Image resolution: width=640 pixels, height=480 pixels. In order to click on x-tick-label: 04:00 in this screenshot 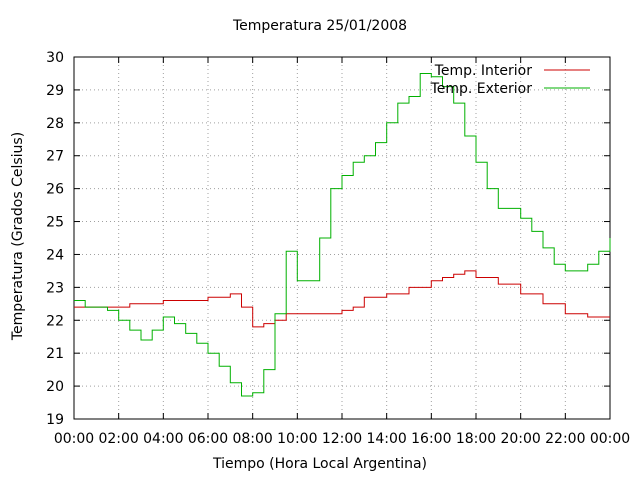, I will do `click(163, 439)`.